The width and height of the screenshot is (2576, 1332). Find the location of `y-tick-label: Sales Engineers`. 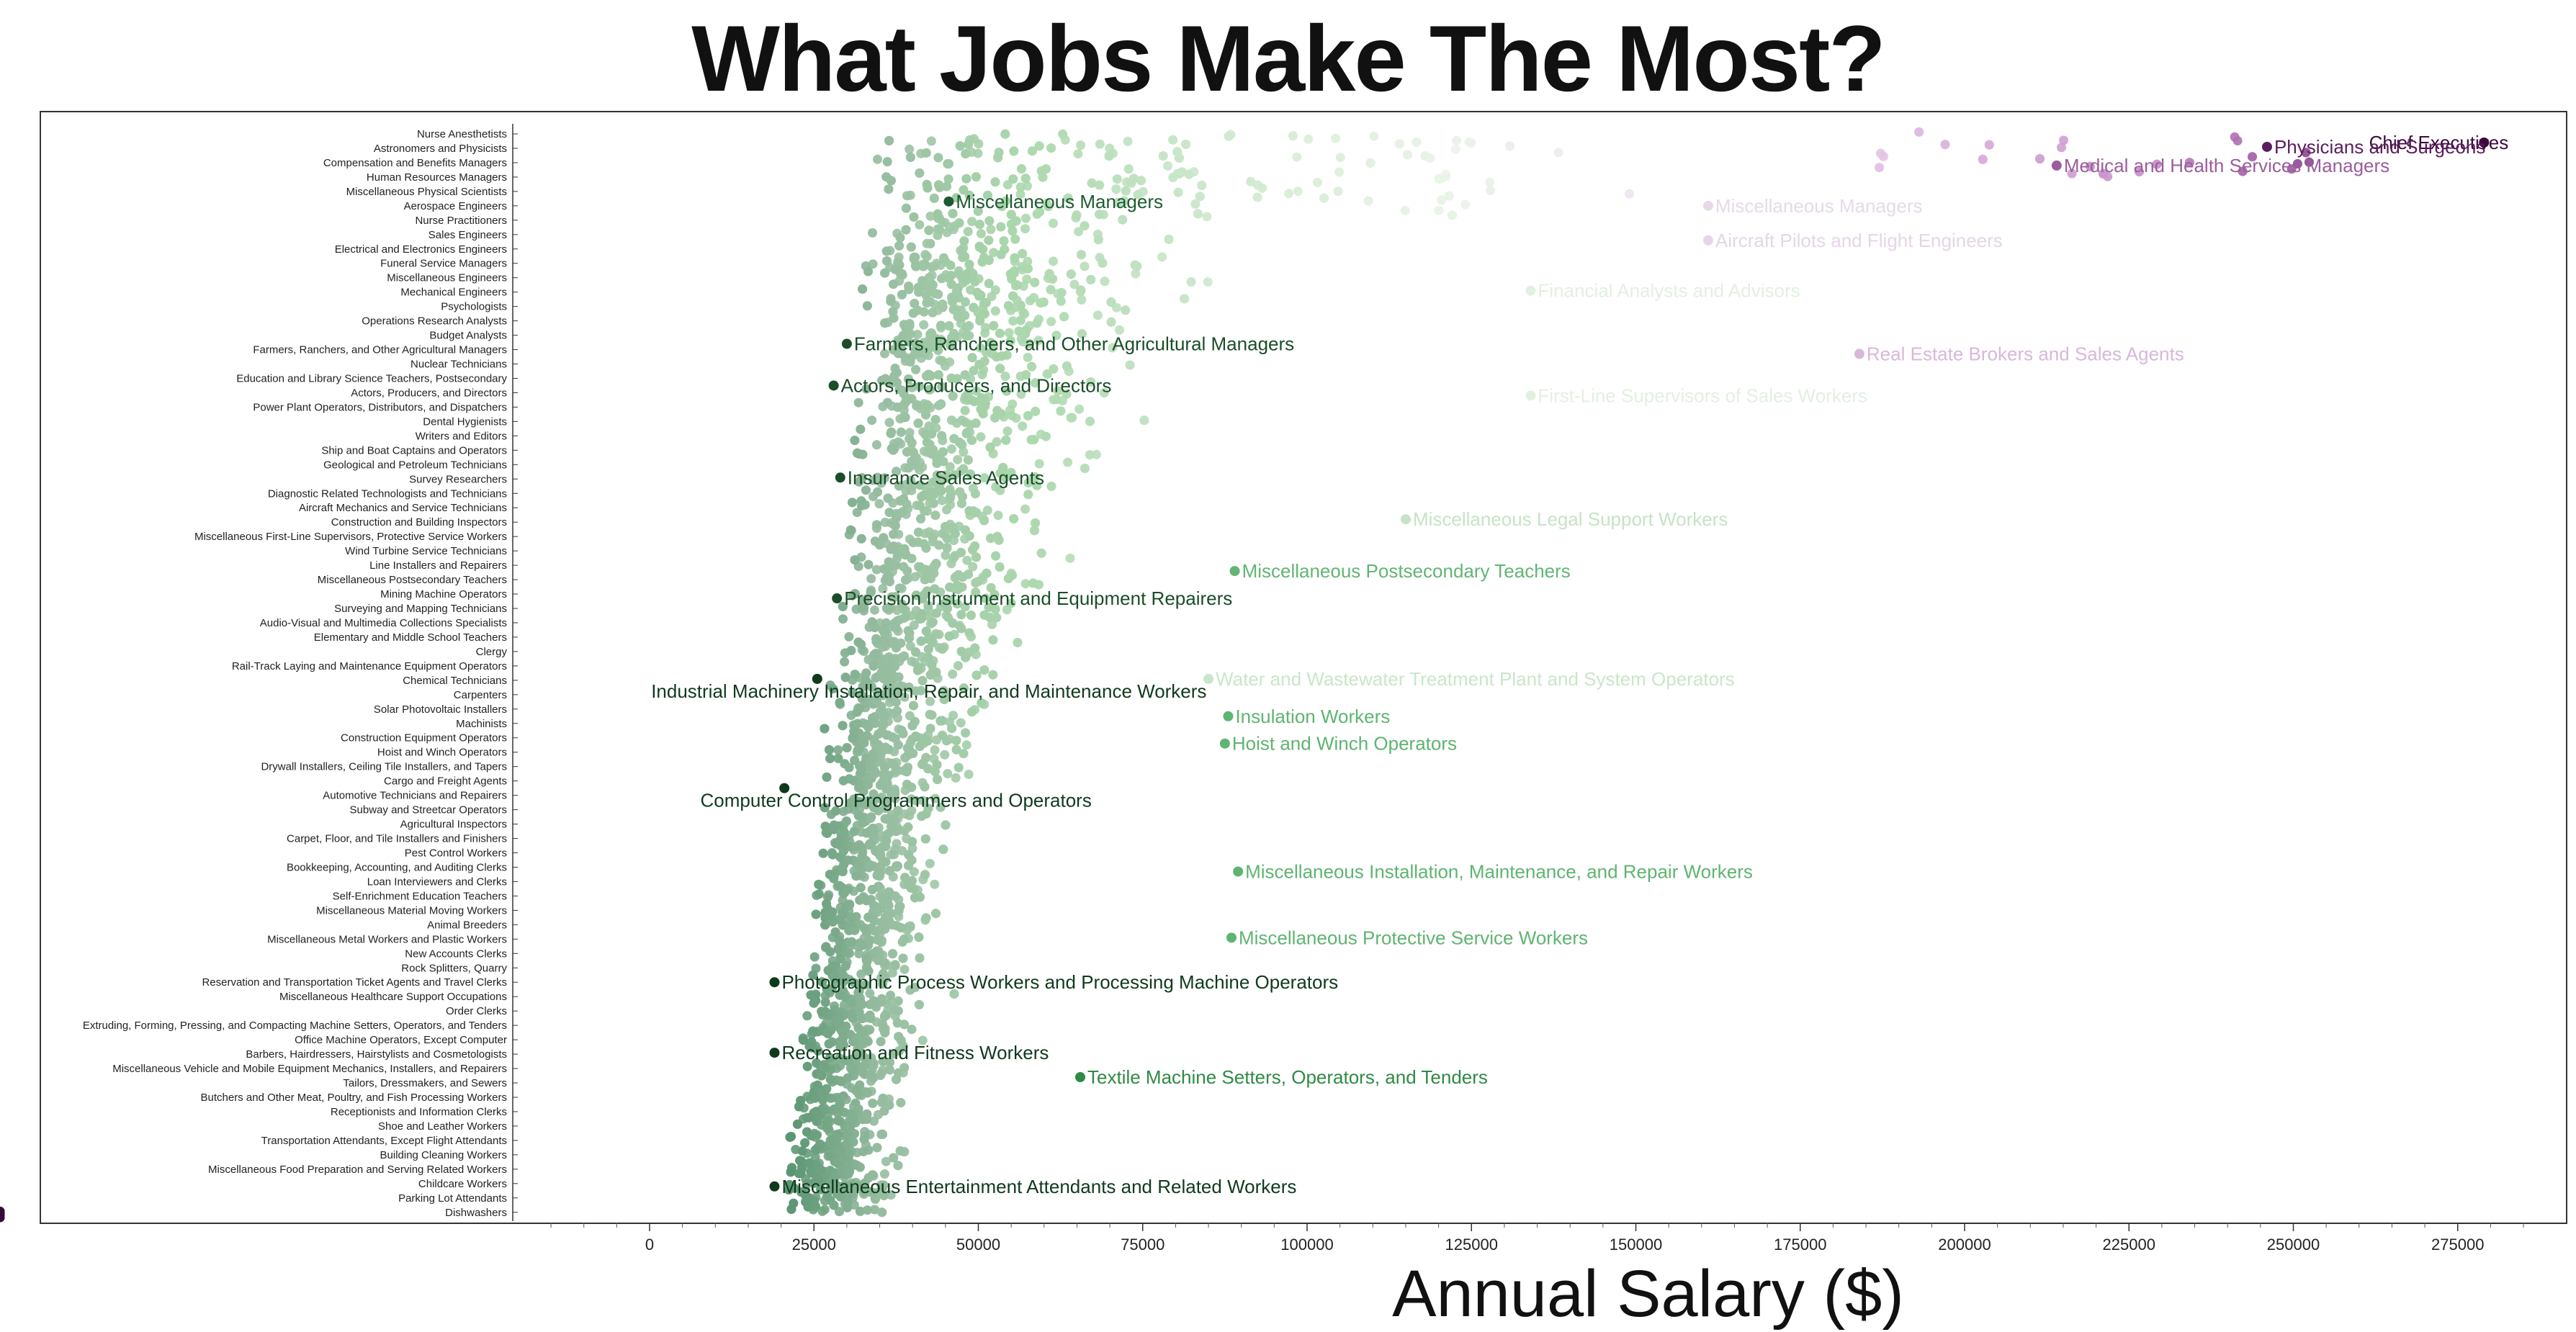

y-tick-label: Sales Engineers is located at coordinates (467, 235).